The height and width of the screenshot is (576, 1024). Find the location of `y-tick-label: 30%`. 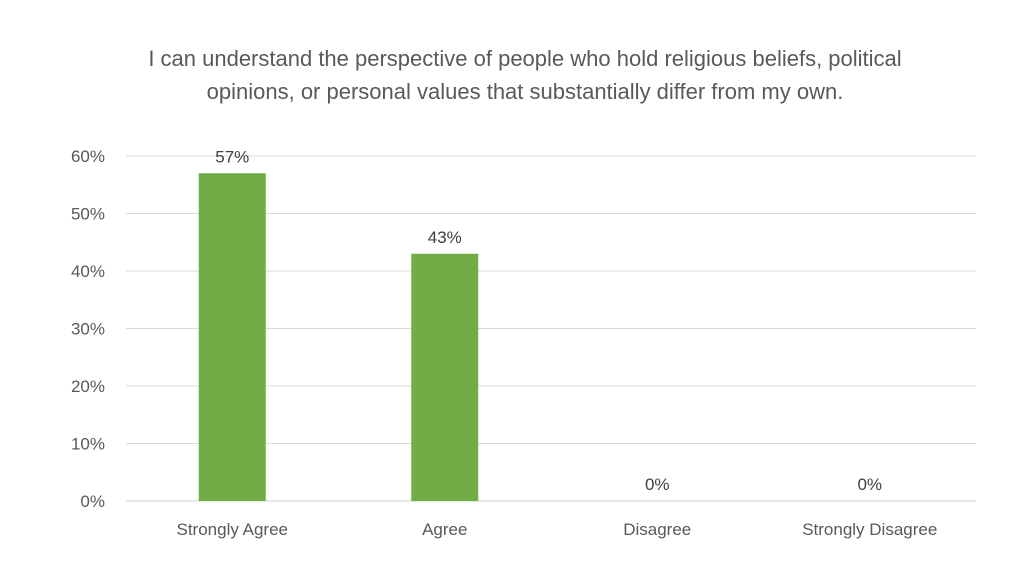

y-tick-label: 30% is located at coordinates (88, 329).